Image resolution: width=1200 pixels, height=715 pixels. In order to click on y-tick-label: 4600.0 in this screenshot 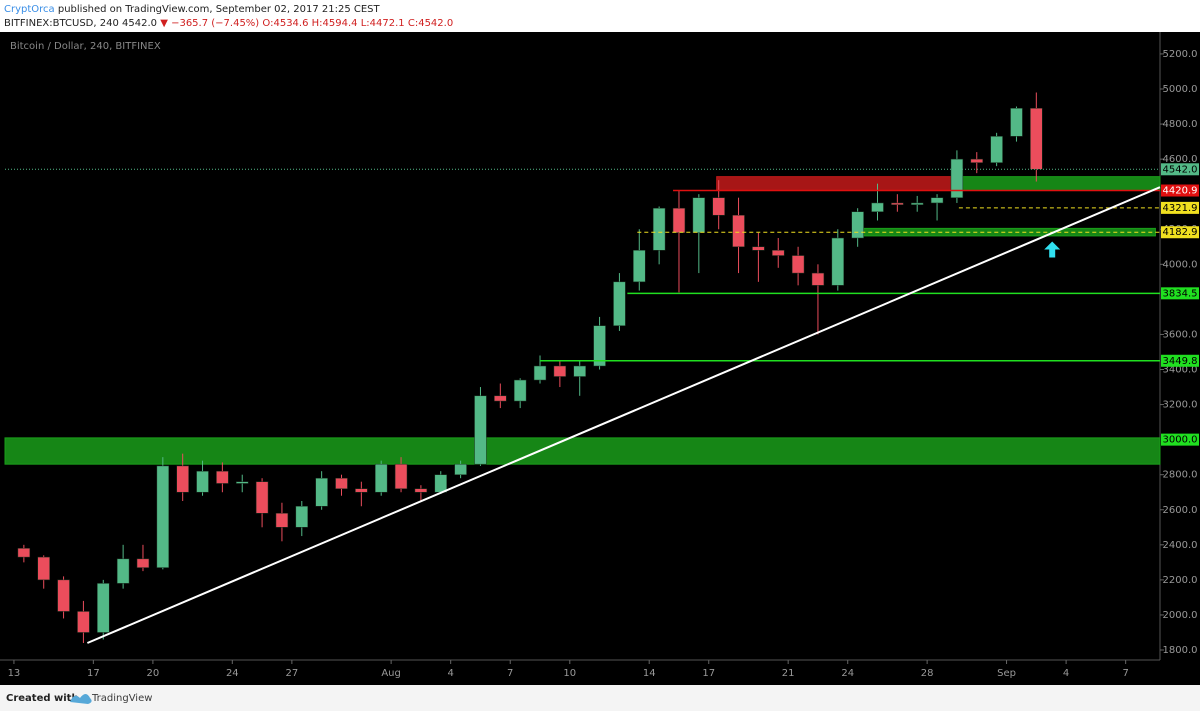, I will do `click(1180, 159)`.